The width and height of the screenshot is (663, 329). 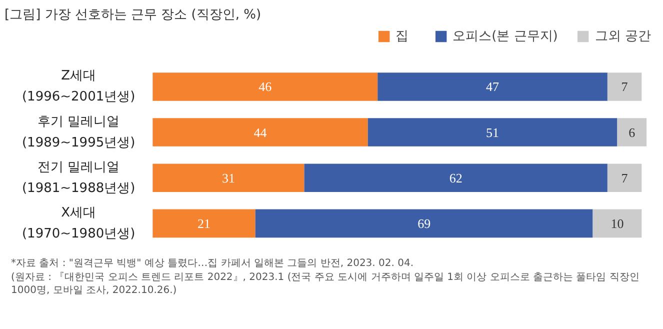 I want to click on legend-label: 그외 공간, so click(x=622, y=36).